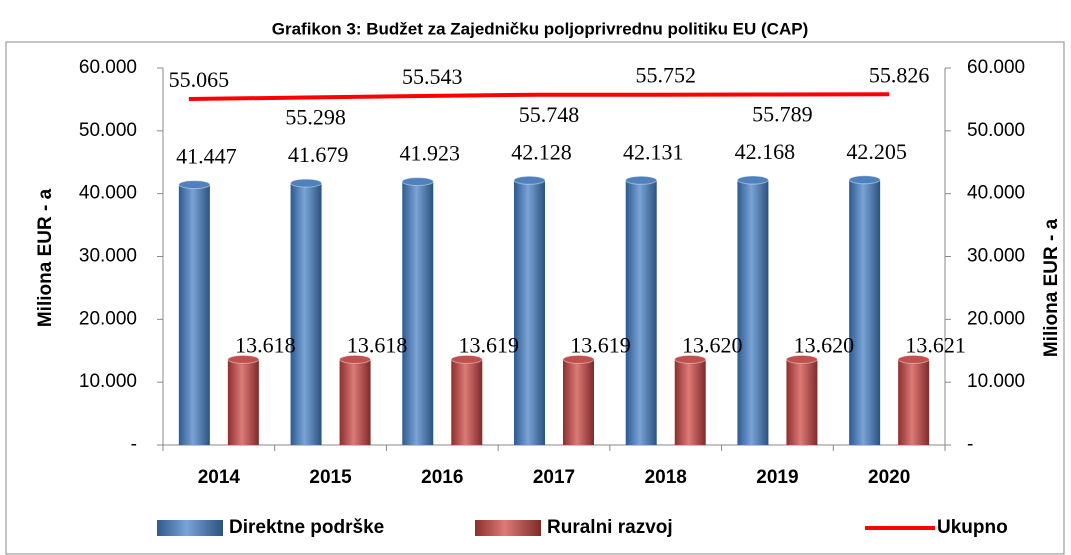  What do you see at coordinates (206, 156) in the screenshot?
I see `data-label: 41.447` at bounding box center [206, 156].